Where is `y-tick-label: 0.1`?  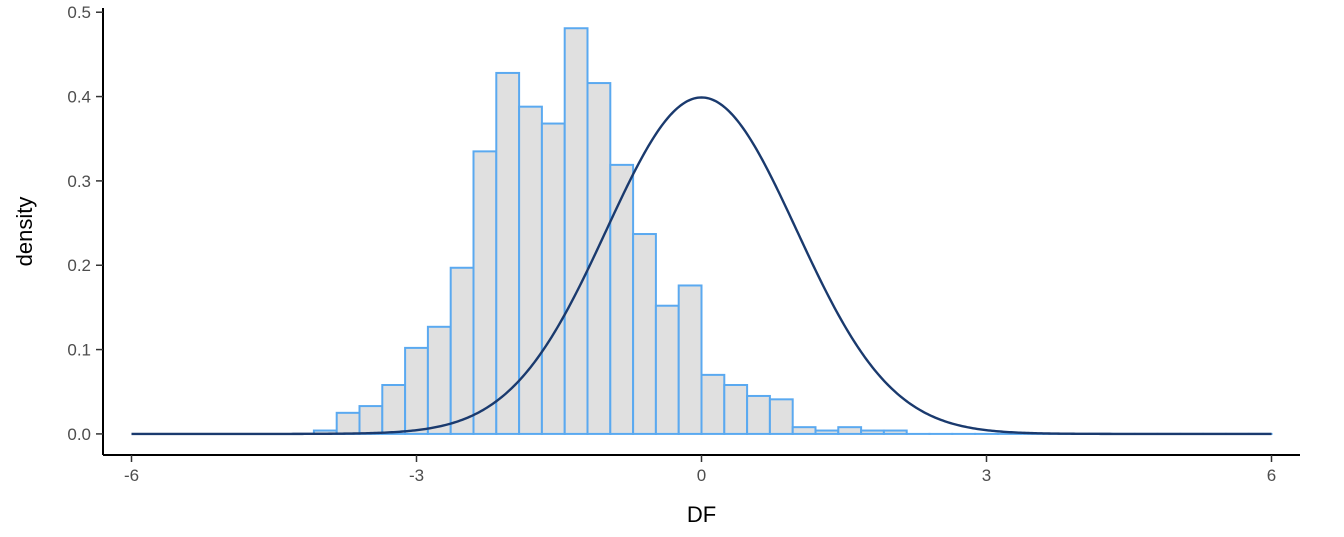
y-tick-label: 0.1 is located at coordinates (79, 350).